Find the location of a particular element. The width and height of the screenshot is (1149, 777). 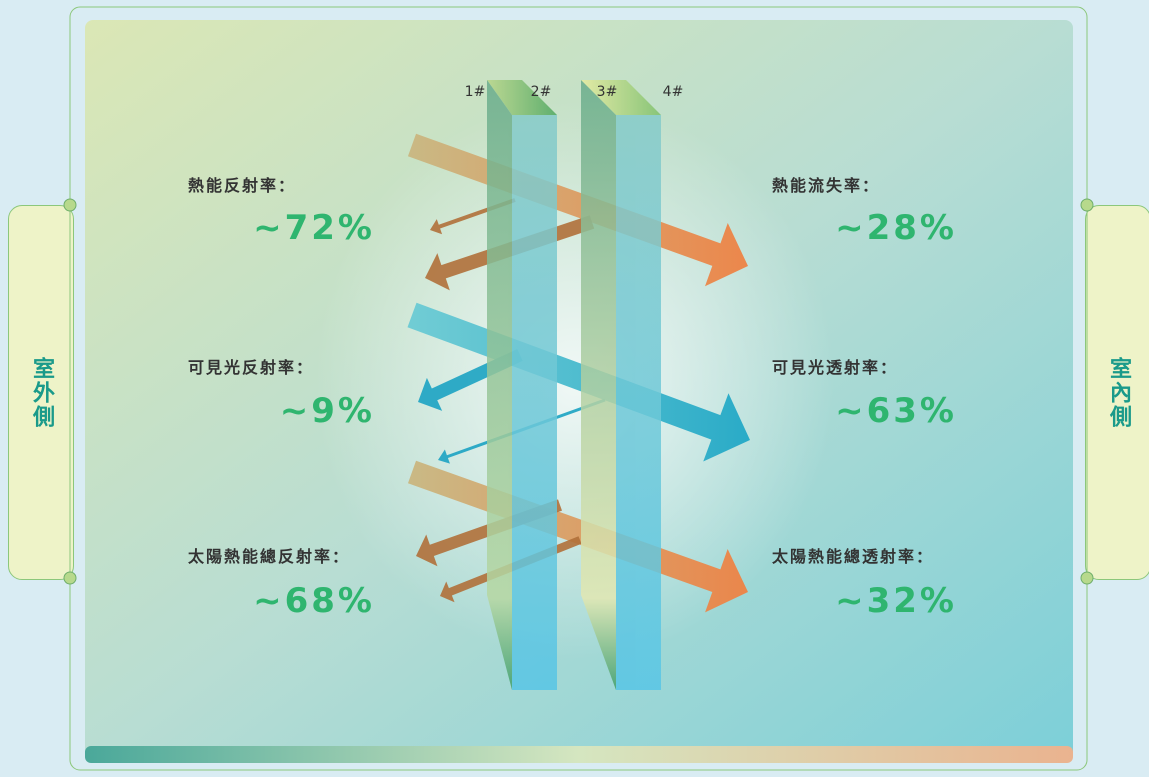

metric-label: 熱能流失率： is located at coordinates (826, 185).